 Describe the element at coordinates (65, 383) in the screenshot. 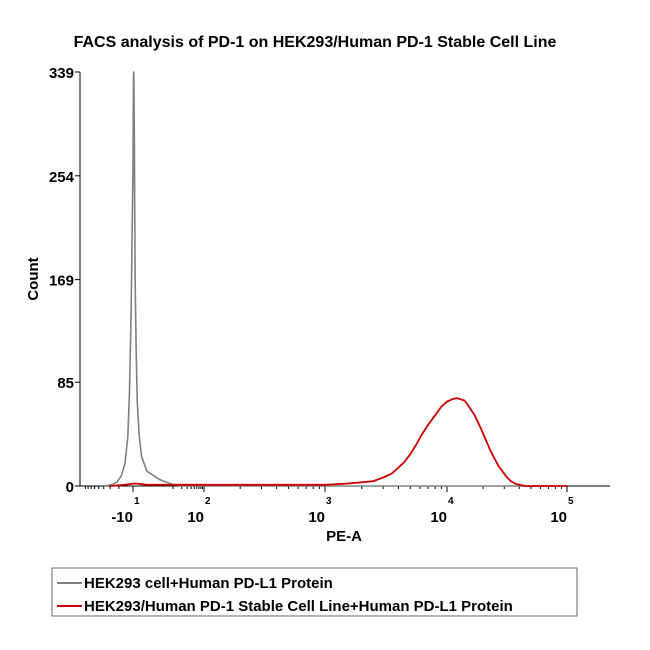

I see `y-tick-label: 85` at that location.